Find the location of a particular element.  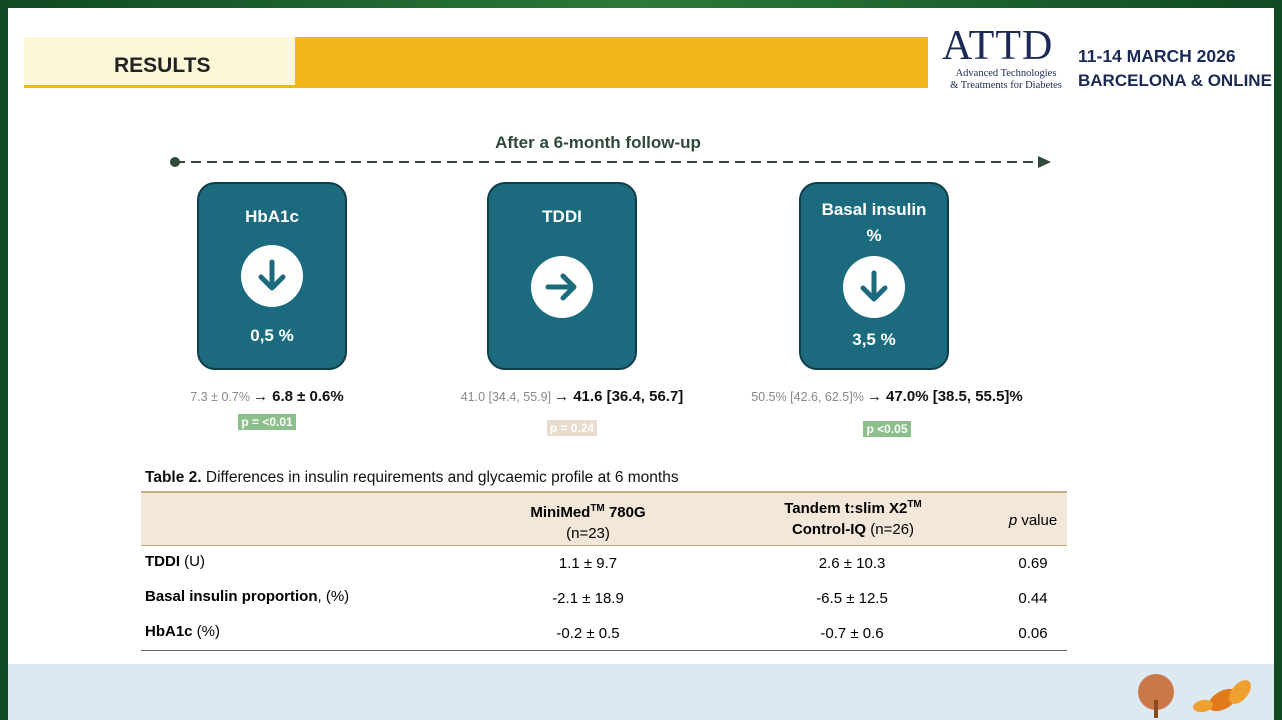

p-badge-wrap: p = <0.01 is located at coordinates (267, 422).